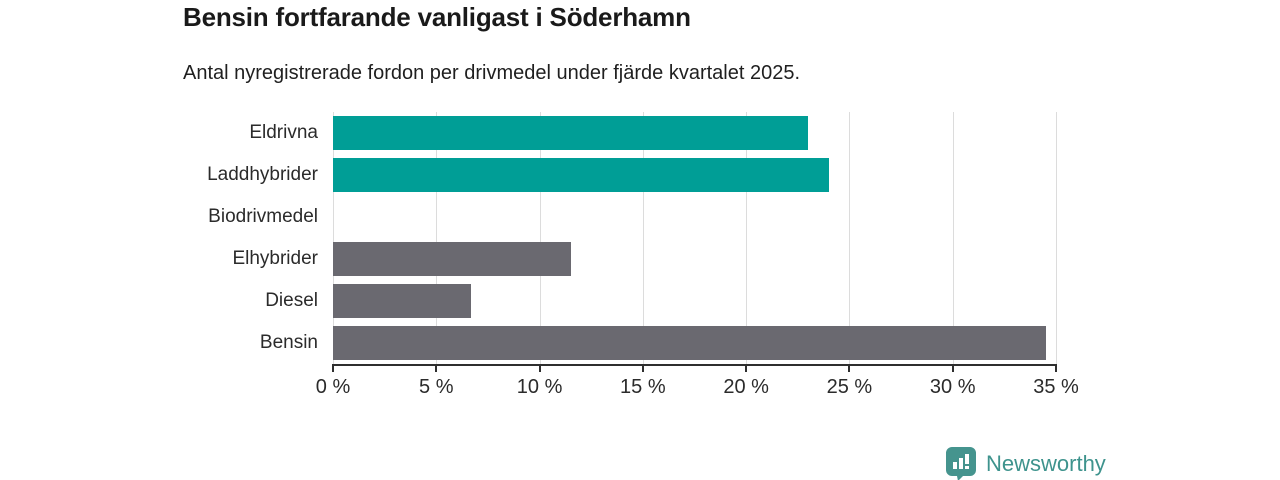 The width and height of the screenshot is (1280, 480). Describe the element at coordinates (746, 387) in the screenshot. I see `x-tick-label: 20 %` at that location.